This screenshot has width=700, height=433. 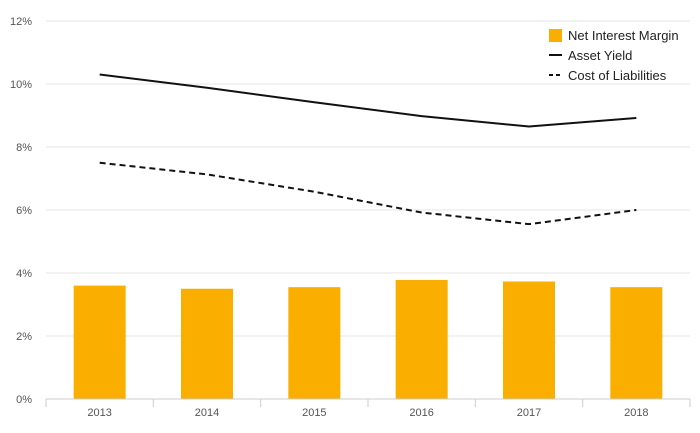 What do you see at coordinates (24, 211) in the screenshot?
I see `y-tick-label: 6%` at bounding box center [24, 211].